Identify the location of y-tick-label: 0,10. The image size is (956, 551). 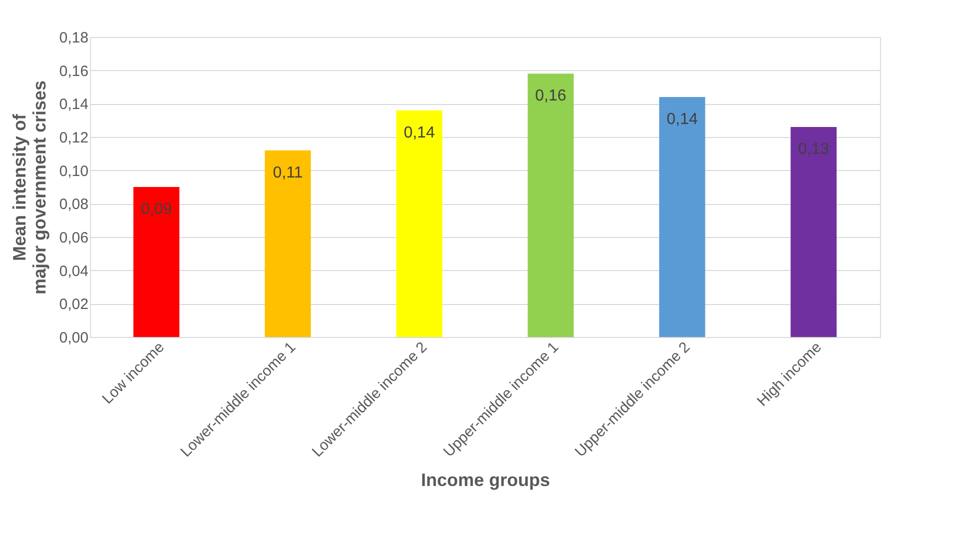
(73, 171).